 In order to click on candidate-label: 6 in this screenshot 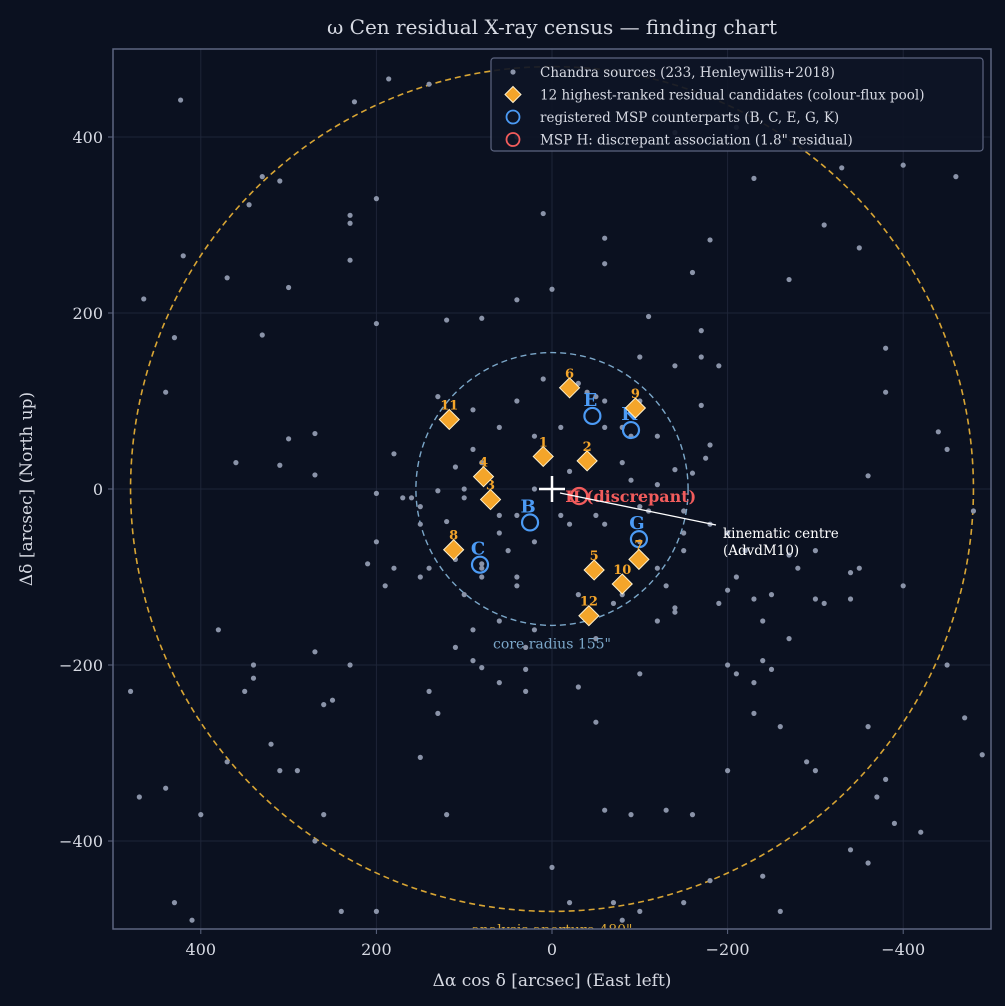, I will do `click(569, 374)`.